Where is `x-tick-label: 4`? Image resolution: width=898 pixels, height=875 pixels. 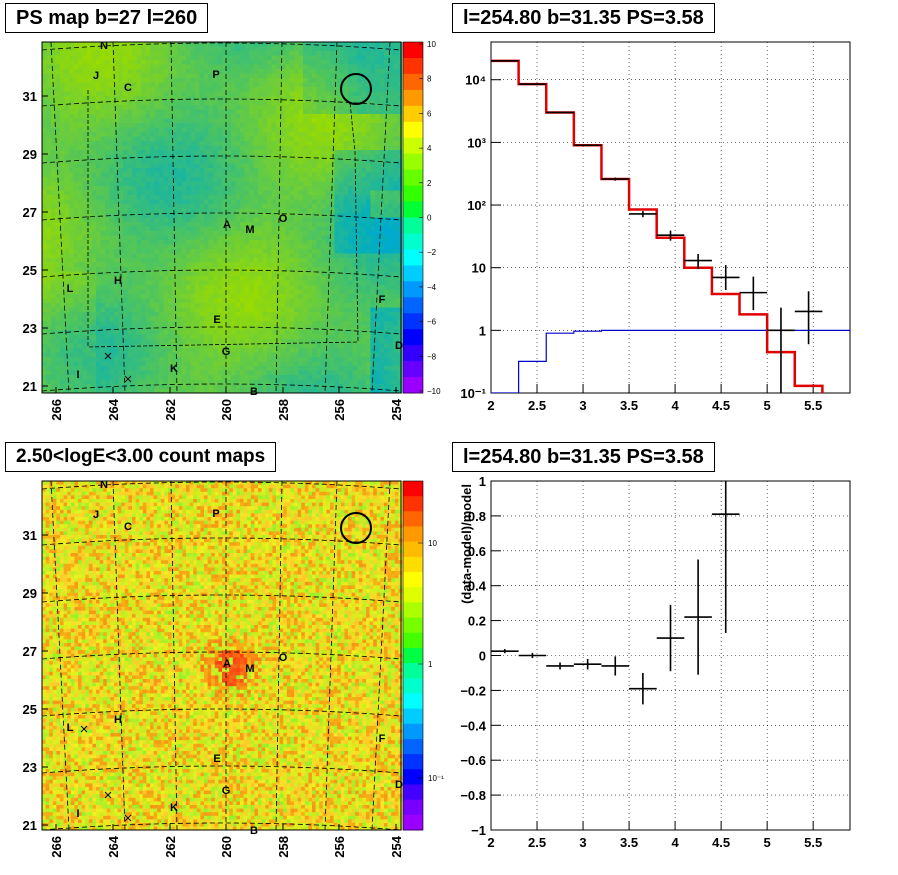
x-tick-label: 4 is located at coordinates (675, 842).